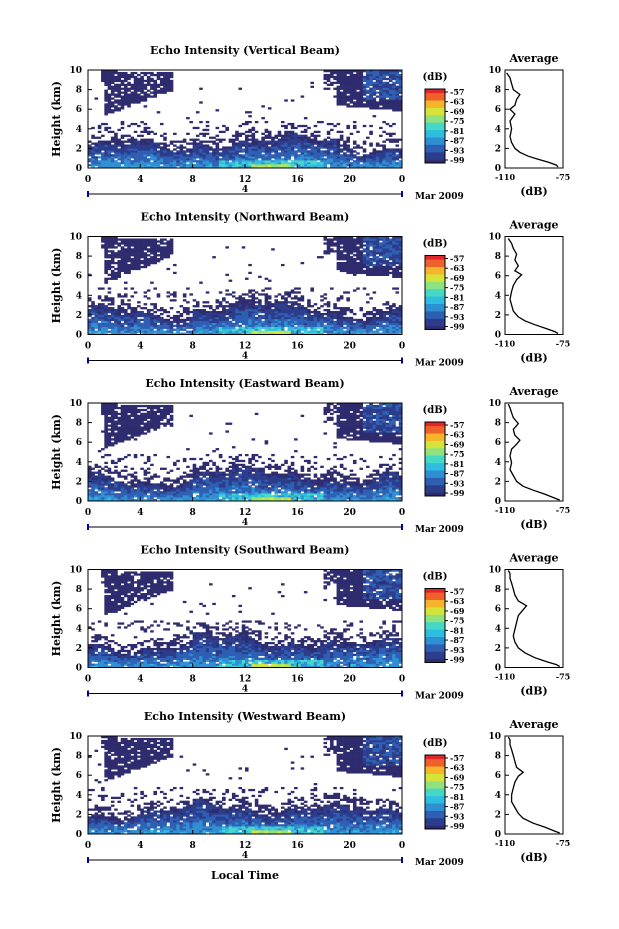 This screenshot has height=929, width=619. I want to click on colorbar-label: (dB), so click(435, 743).